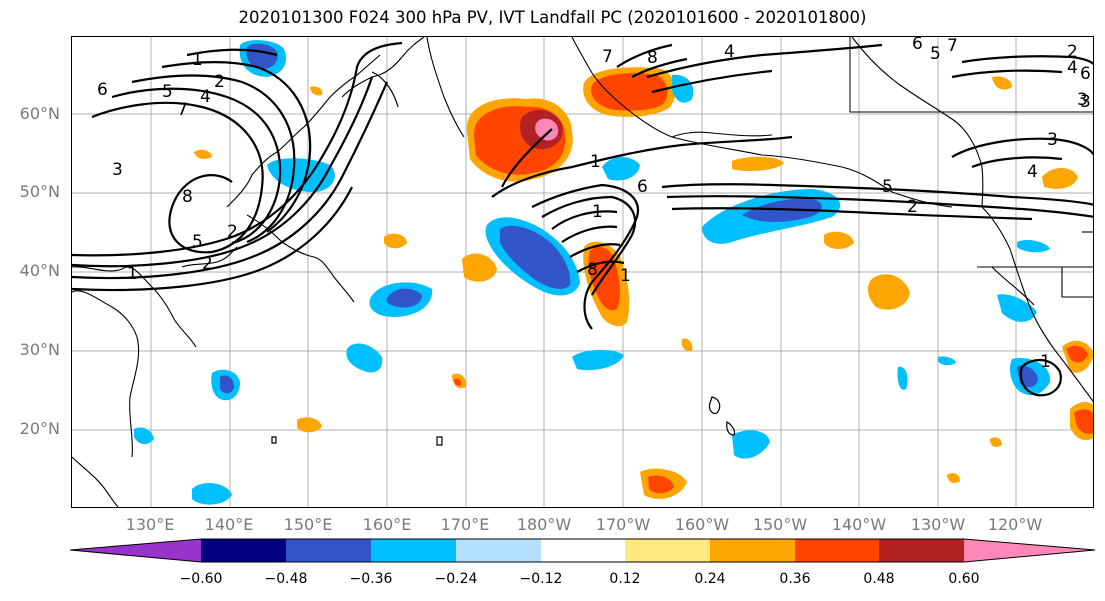 The image size is (1105, 601). I want to click on colorbar, so click(583, 550).